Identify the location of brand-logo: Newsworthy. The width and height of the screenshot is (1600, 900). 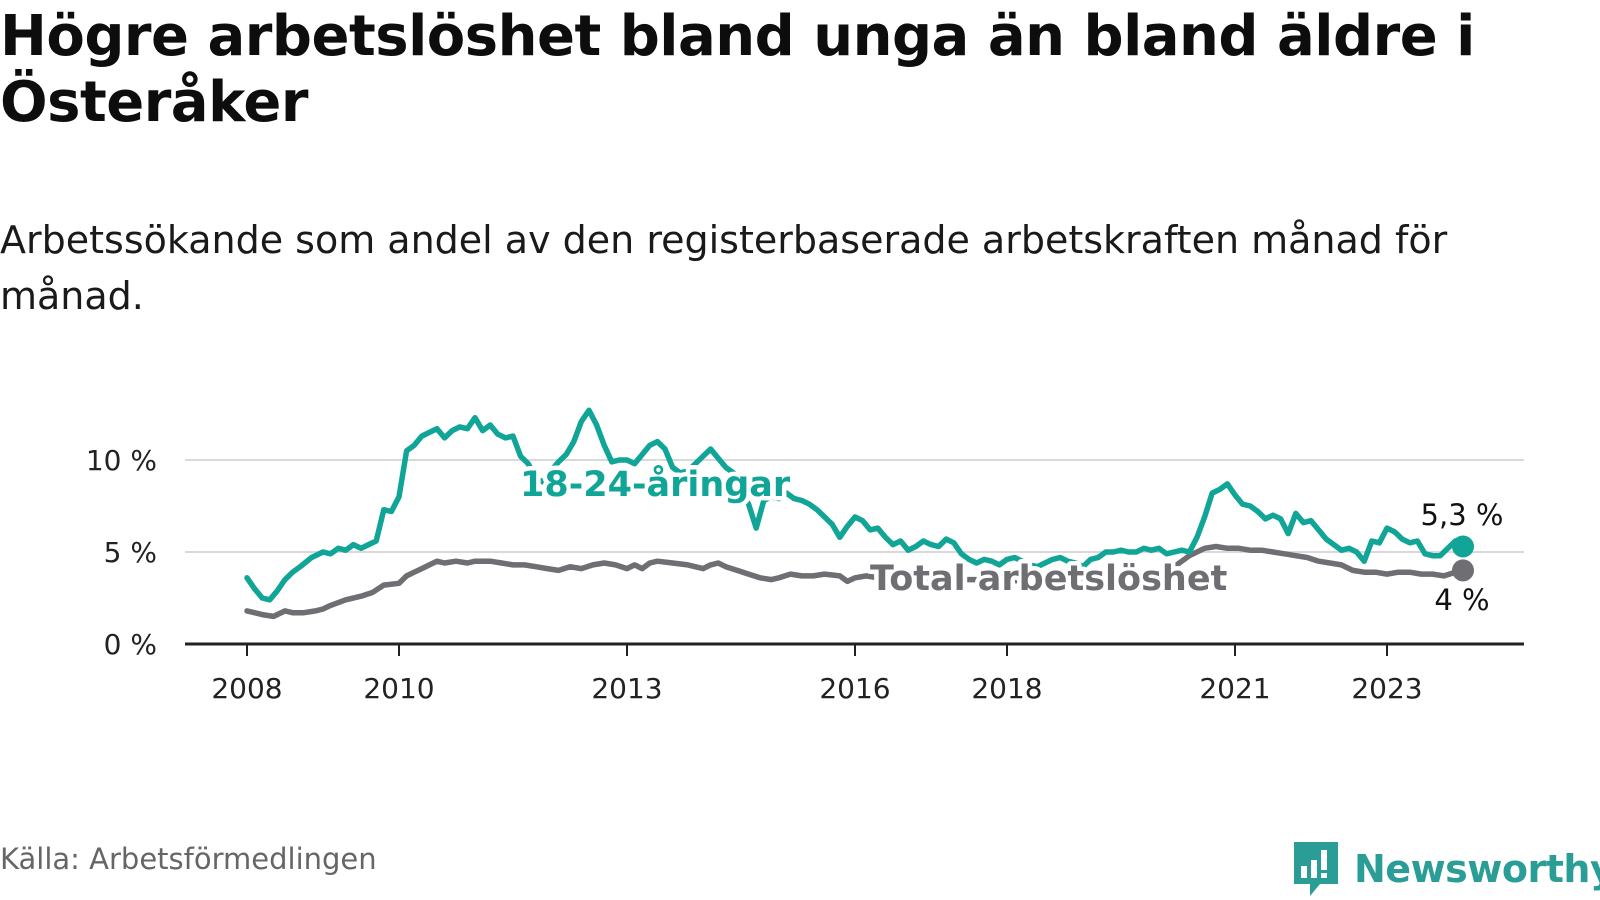
(1445, 869).